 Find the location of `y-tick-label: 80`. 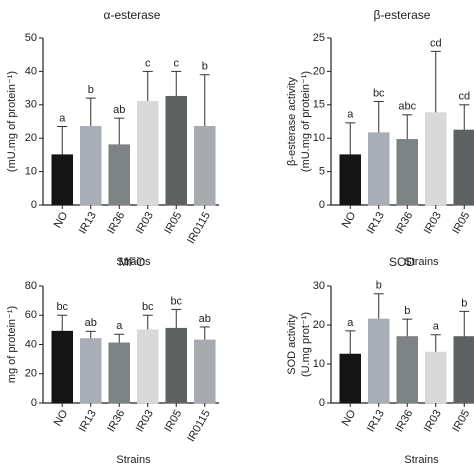

y-tick-label: 80 is located at coordinates (31, 286).